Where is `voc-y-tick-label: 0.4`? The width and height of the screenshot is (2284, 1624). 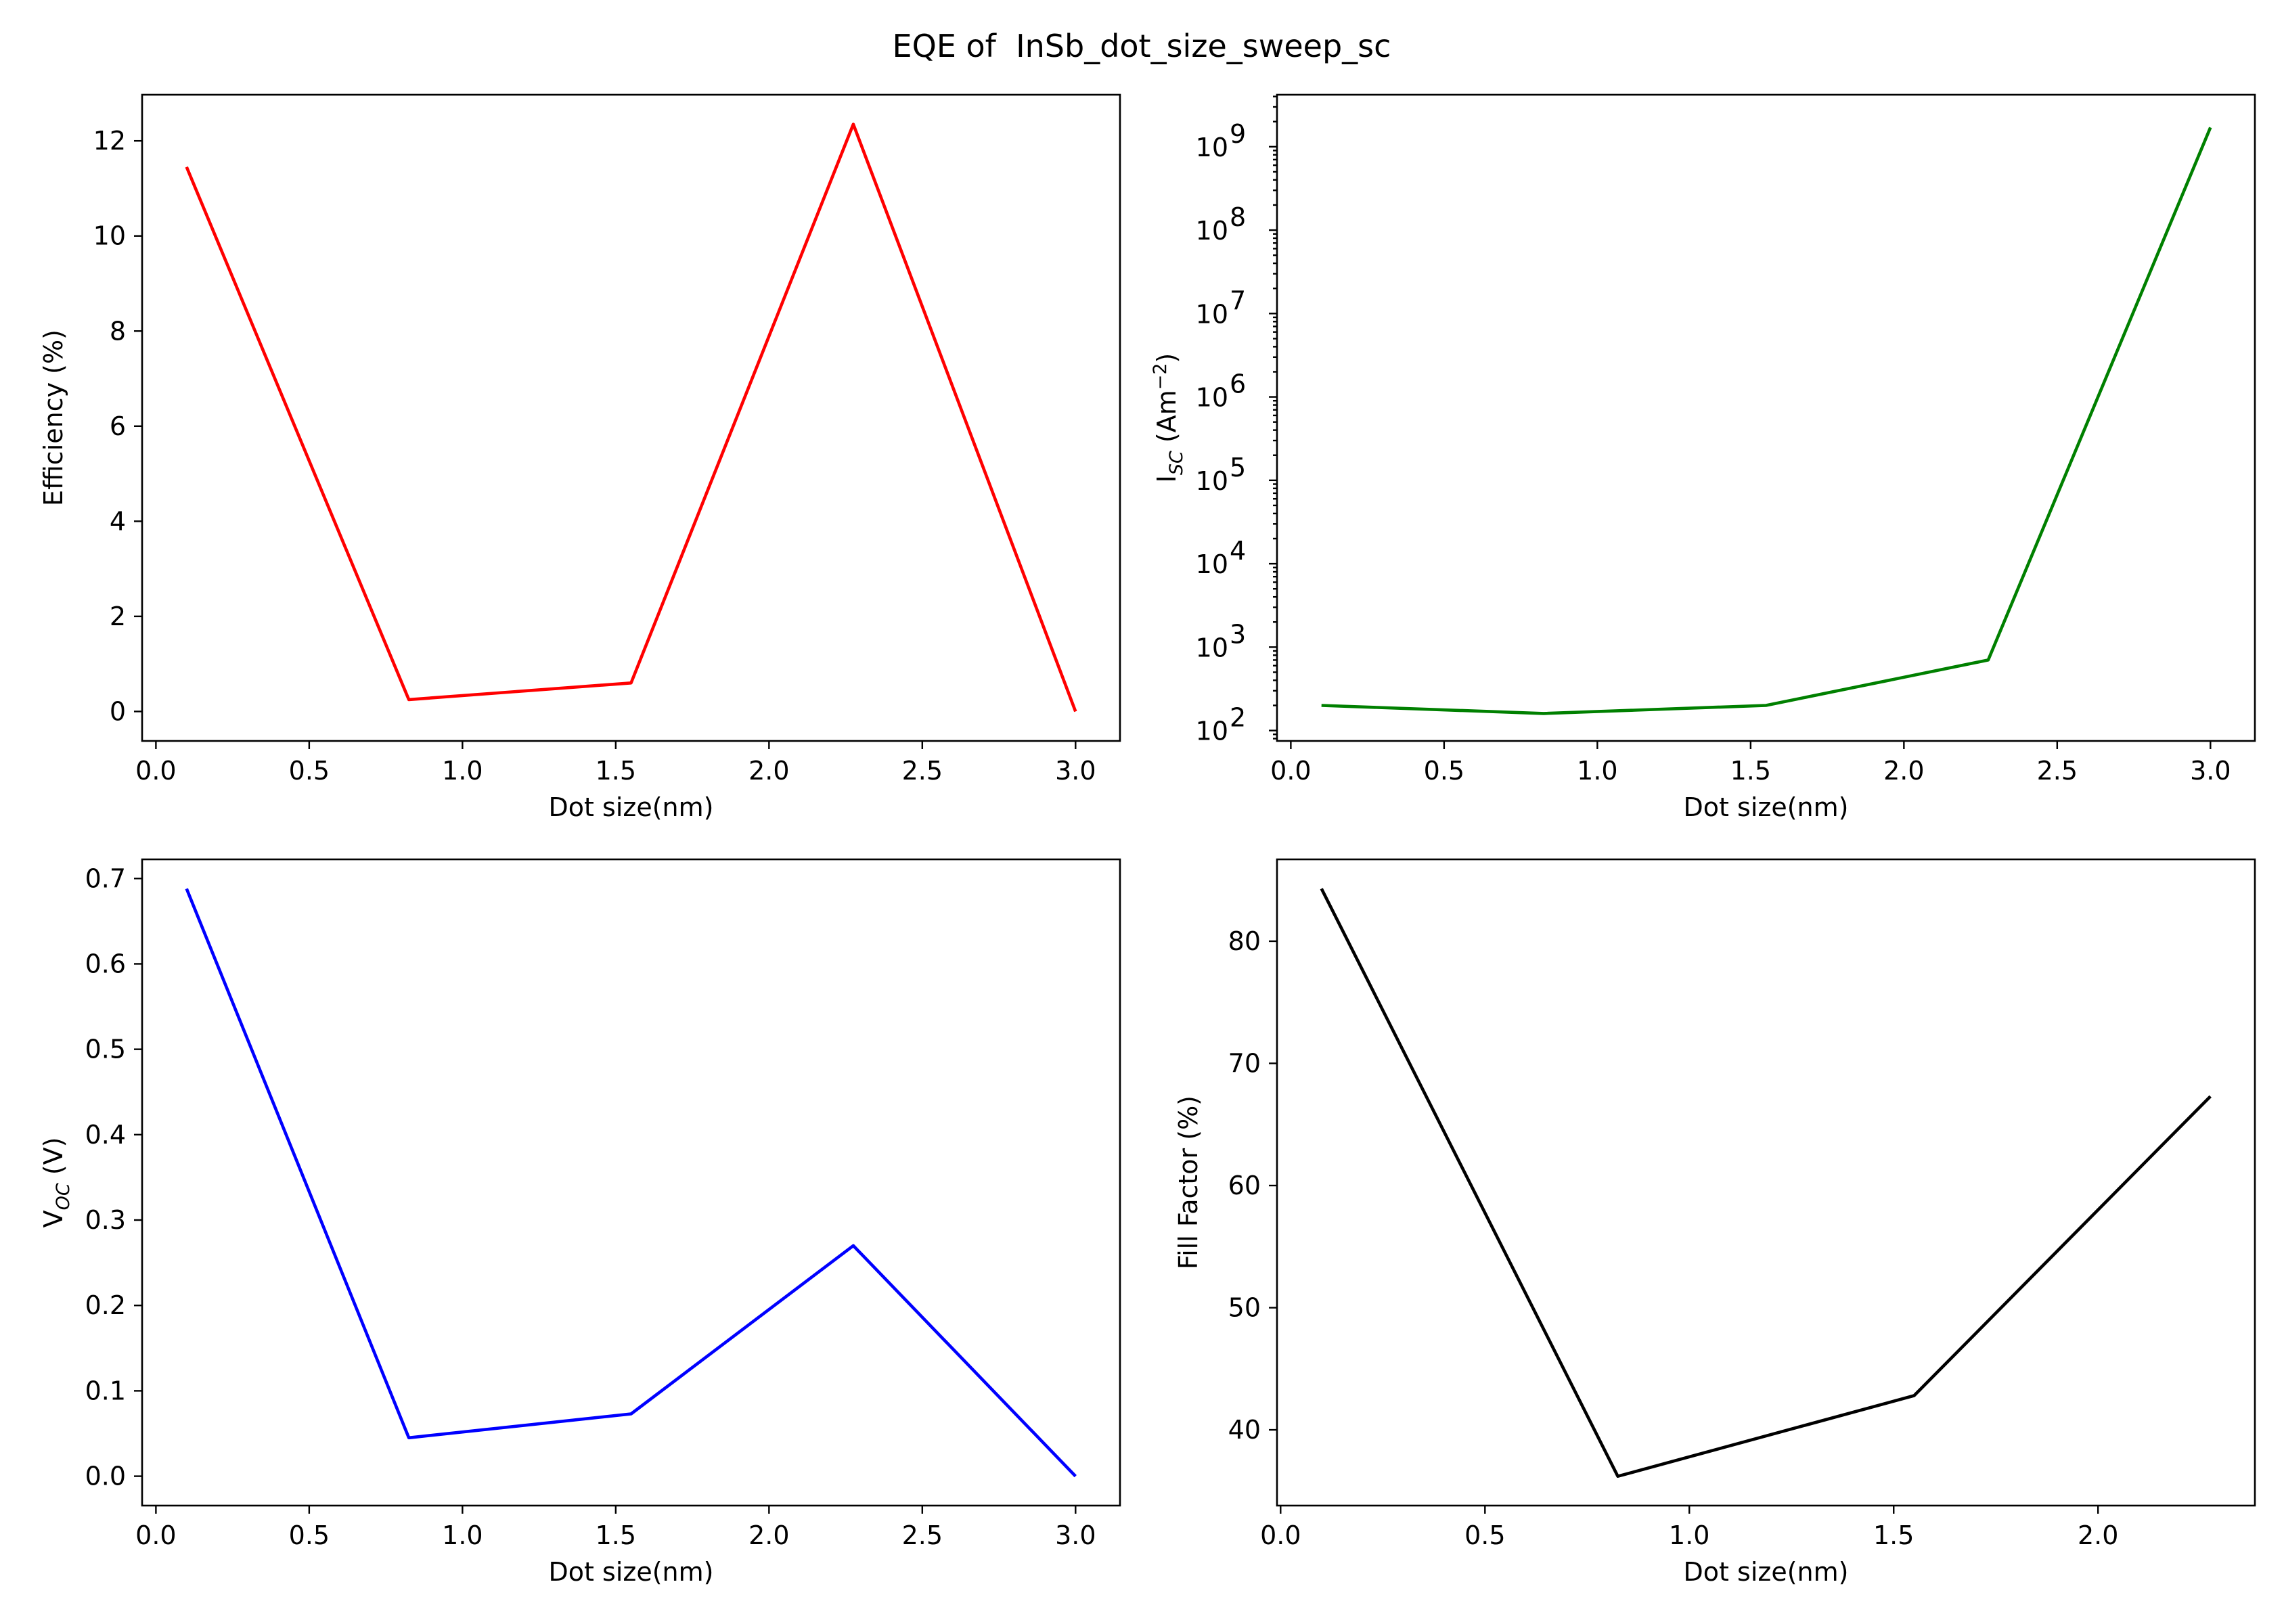 voc-y-tick-label: 0.4 is located at coordinates (105, 1135).